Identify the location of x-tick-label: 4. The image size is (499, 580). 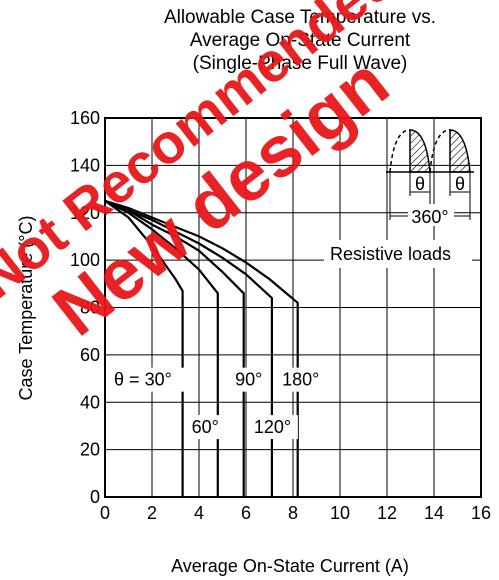
(199, 513).